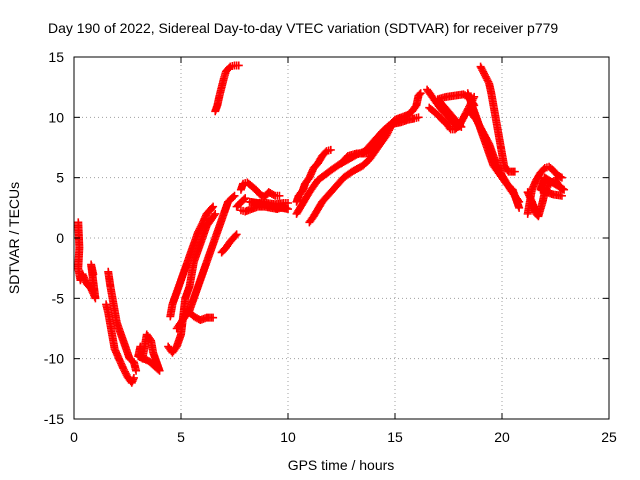 The width and height of the screenshot is (640, 480). What do you see at coordinates (14, 238) in the screenshot?
I see `y-axis-label: SDTVAR / TECUs` at bounding box center [14, 238].